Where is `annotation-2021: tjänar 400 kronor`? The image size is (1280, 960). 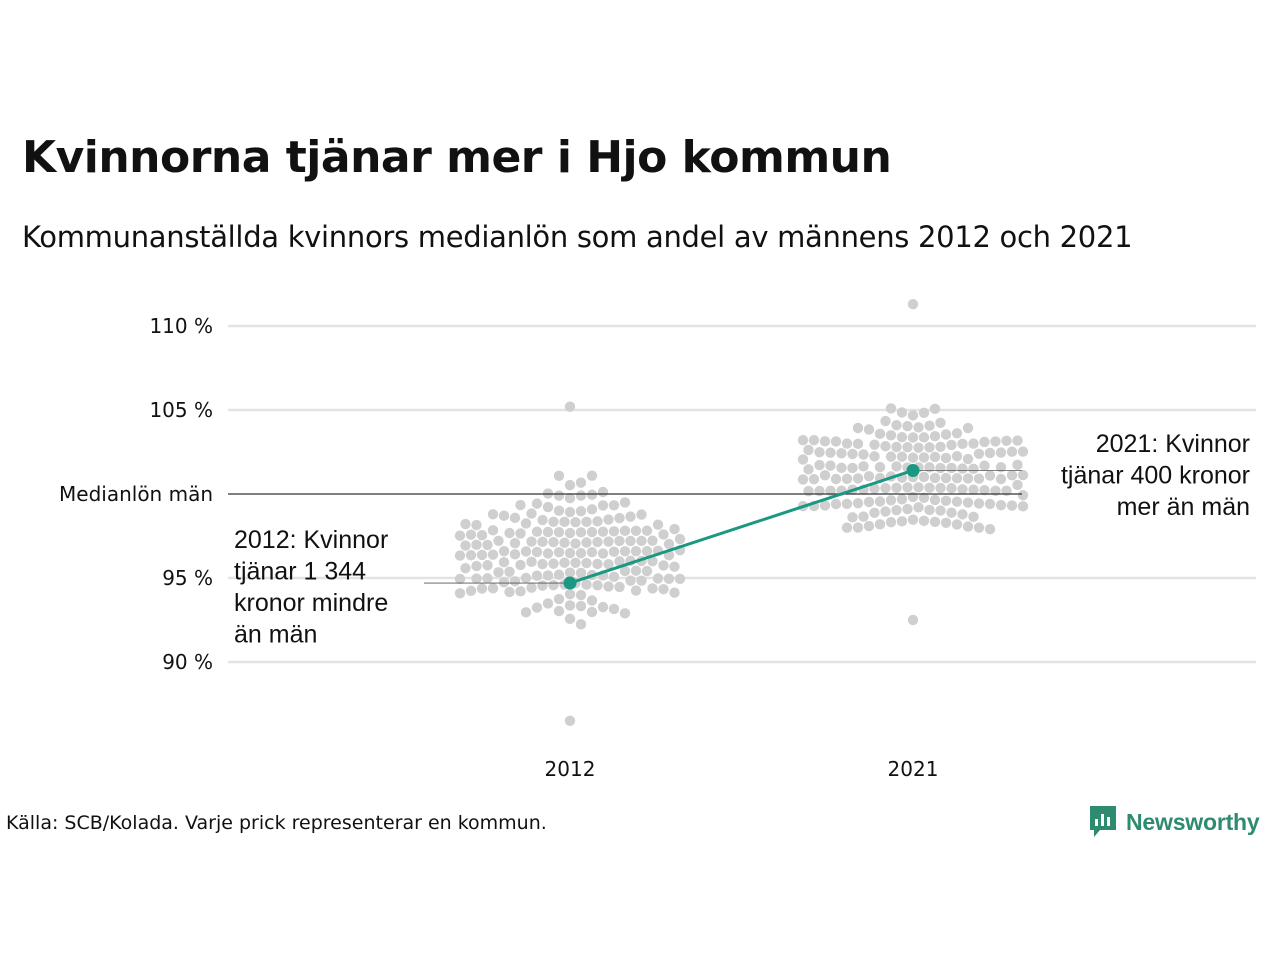
annotation-2021: tjänar 400 kronor is located at coordinates (1155, 476).